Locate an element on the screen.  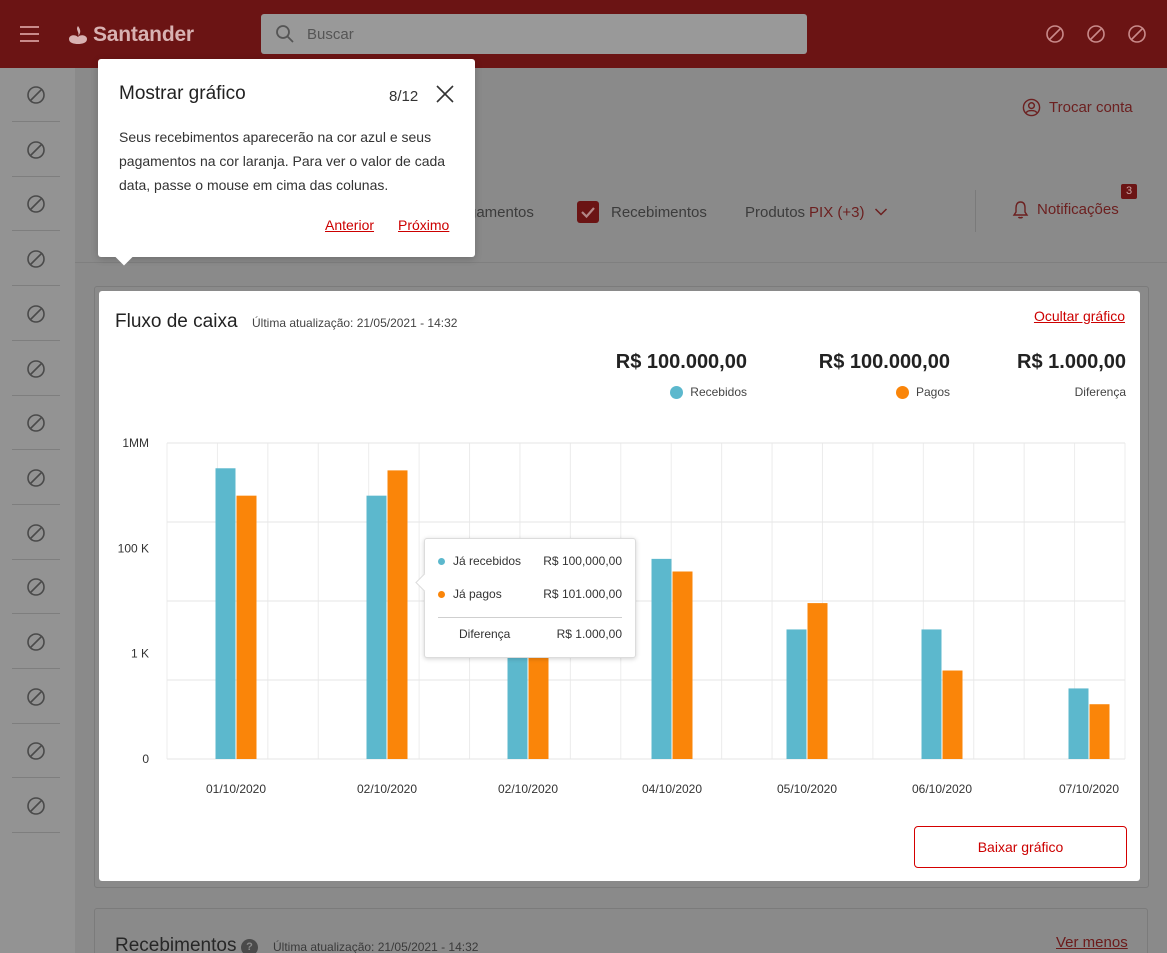
bell-icon is located at coordinates (1020, 210).